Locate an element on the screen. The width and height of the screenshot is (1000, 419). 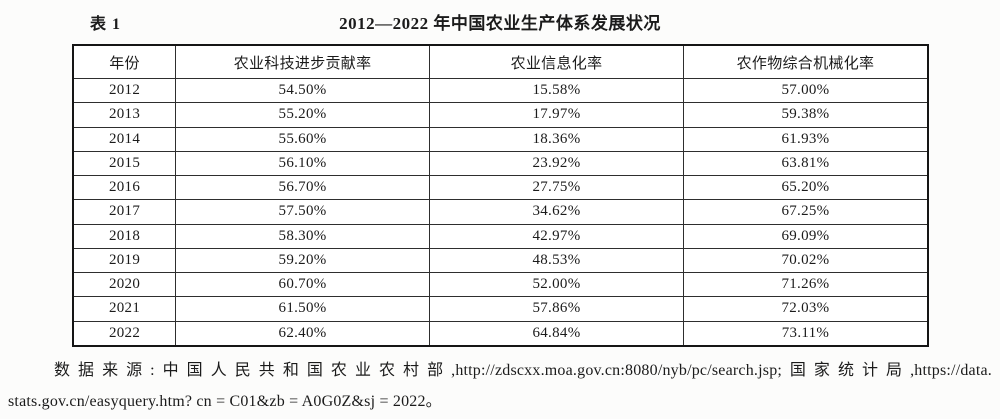
table-cell: 73.11% is located at coordinates (805, 333).